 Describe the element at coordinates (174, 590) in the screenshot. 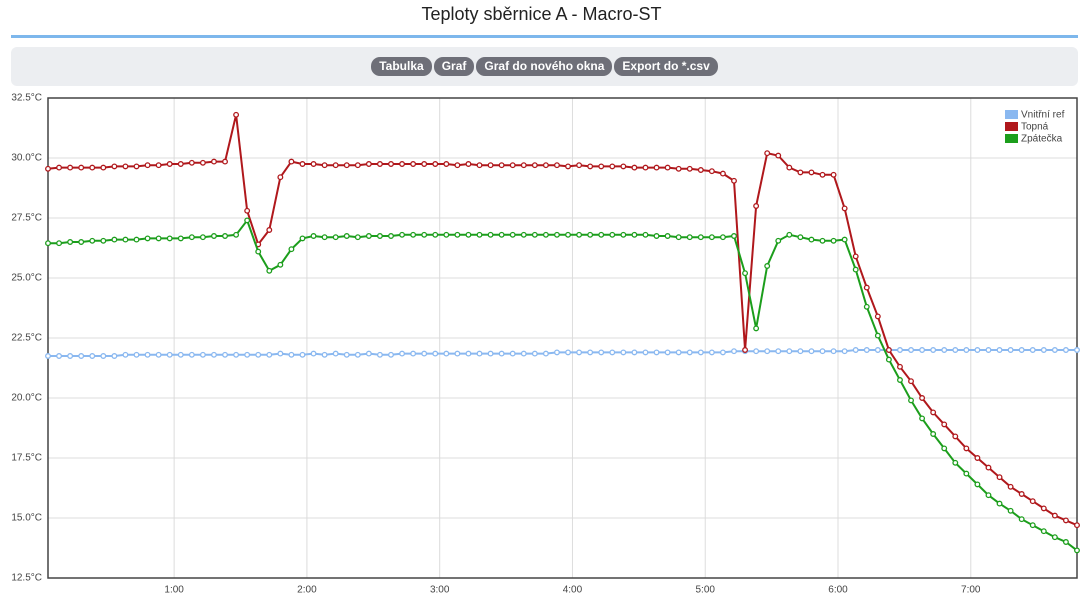

I see `x-tick-label: 1:00` at that location.